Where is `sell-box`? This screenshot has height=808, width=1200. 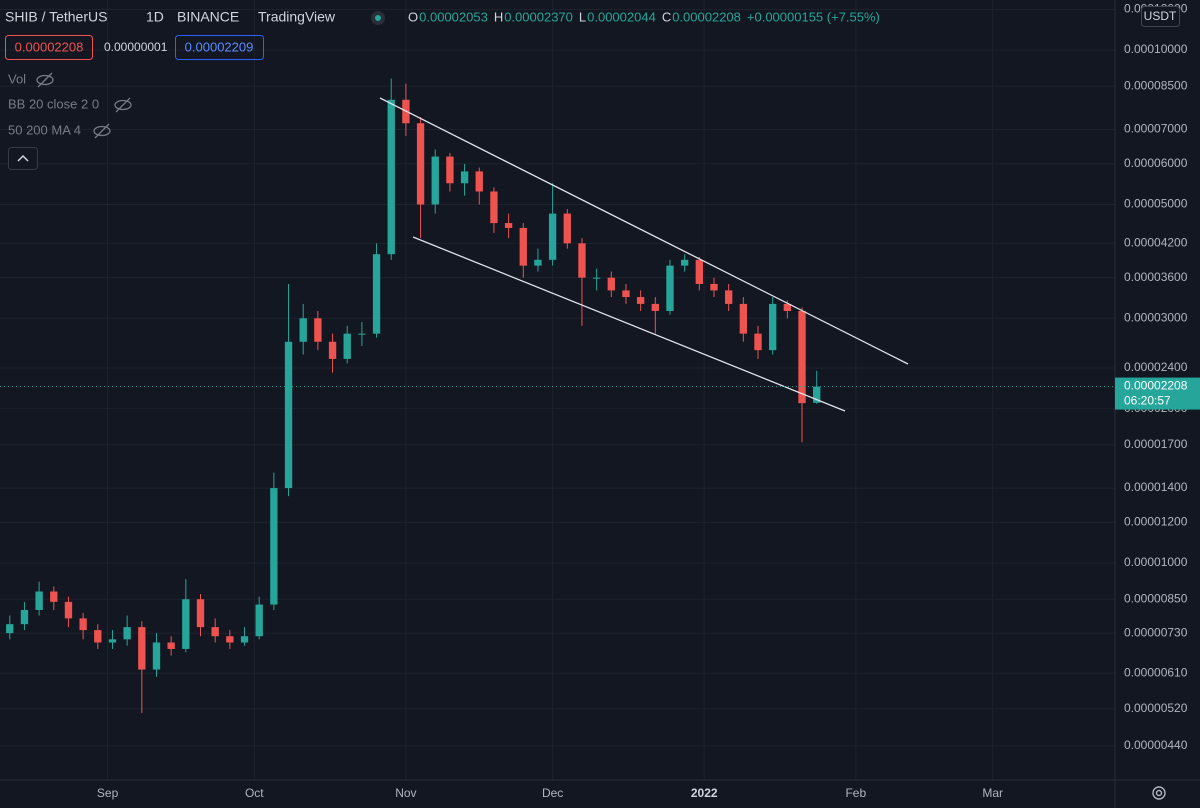
sell-box is located at coordinates (49, 47).